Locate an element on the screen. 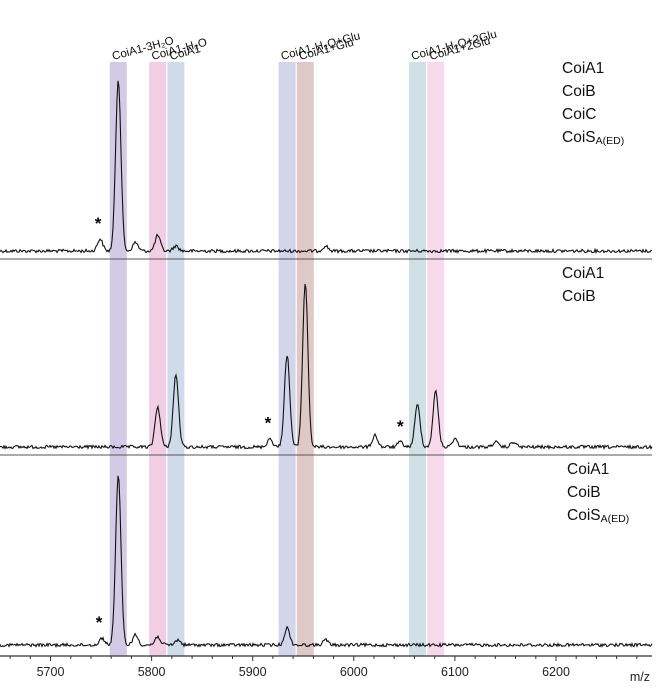 The image size is (664, 691). legend-entry-0-3: CoiSA(ED) is located at coordinates (593, 138).